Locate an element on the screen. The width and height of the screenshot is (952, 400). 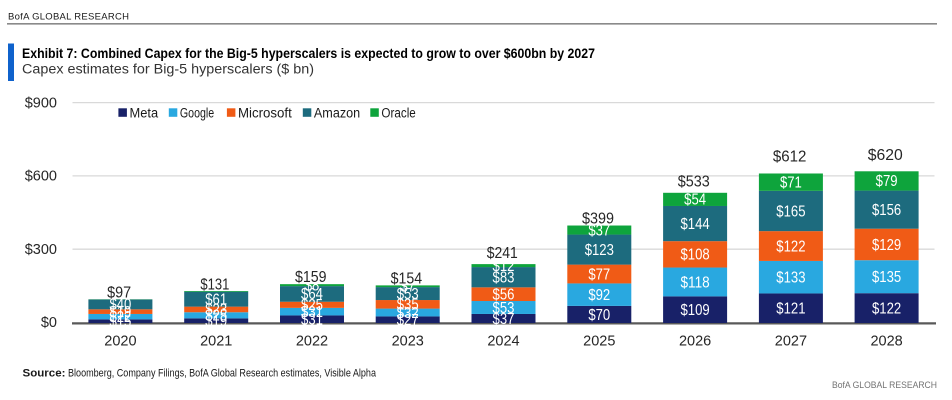
svg-text: $533 is located at coordinates (694, 182).